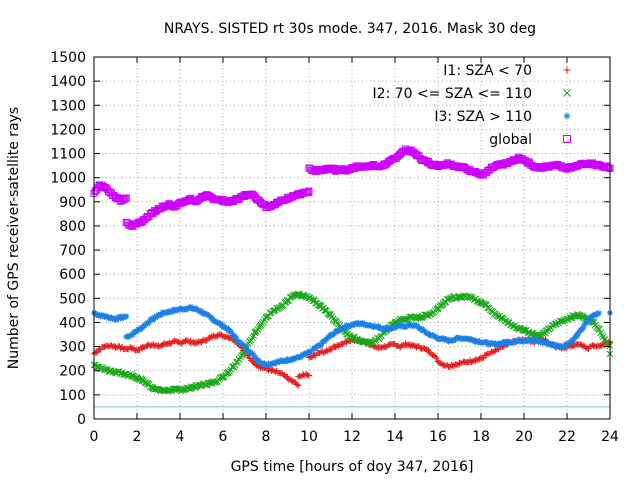 This screenshot has height=480, width=640. What do you see at coordinates (72, 299) in the screenshot?
I see `y-tick-label: 500` at bounding box center [72, 299].